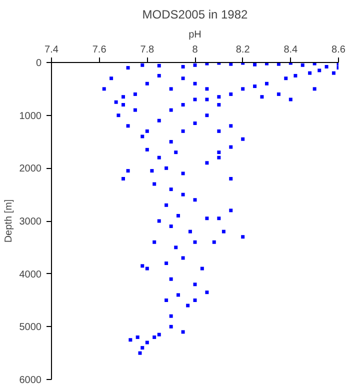 This screenshot has width=350, height=384. Describe the element at coordinates (339, 50) in the screenshot. I see `x-tick-label: 8.6` at that location.